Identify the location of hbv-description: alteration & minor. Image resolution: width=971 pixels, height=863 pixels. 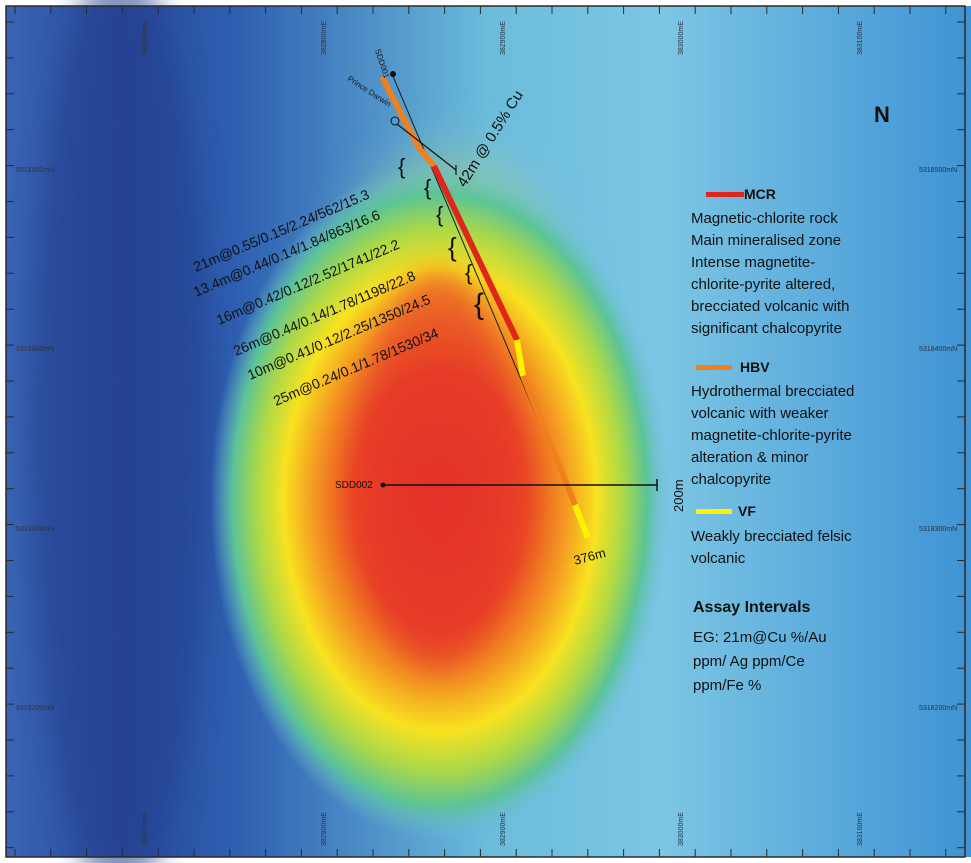
(750, 457).